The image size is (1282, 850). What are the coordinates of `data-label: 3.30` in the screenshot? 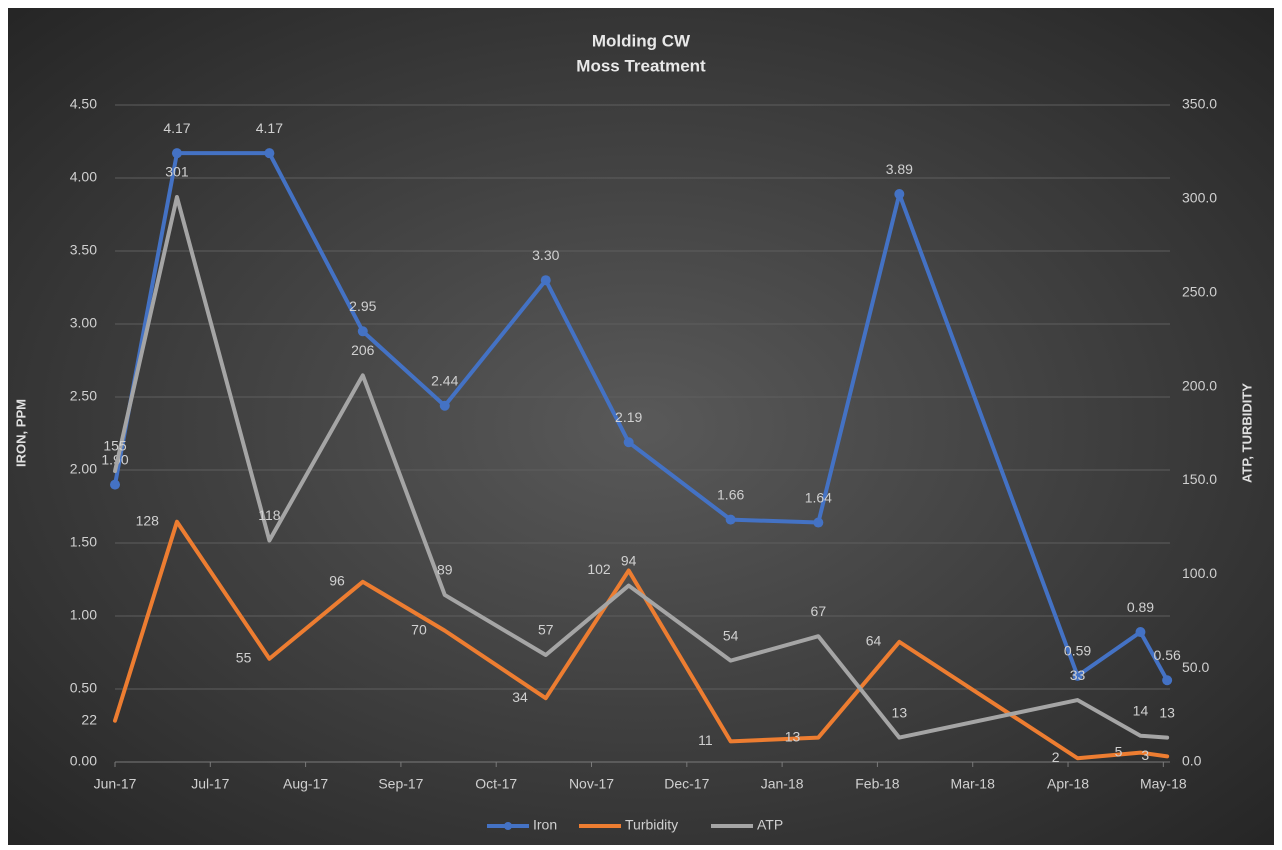 It's located at (545, 255).